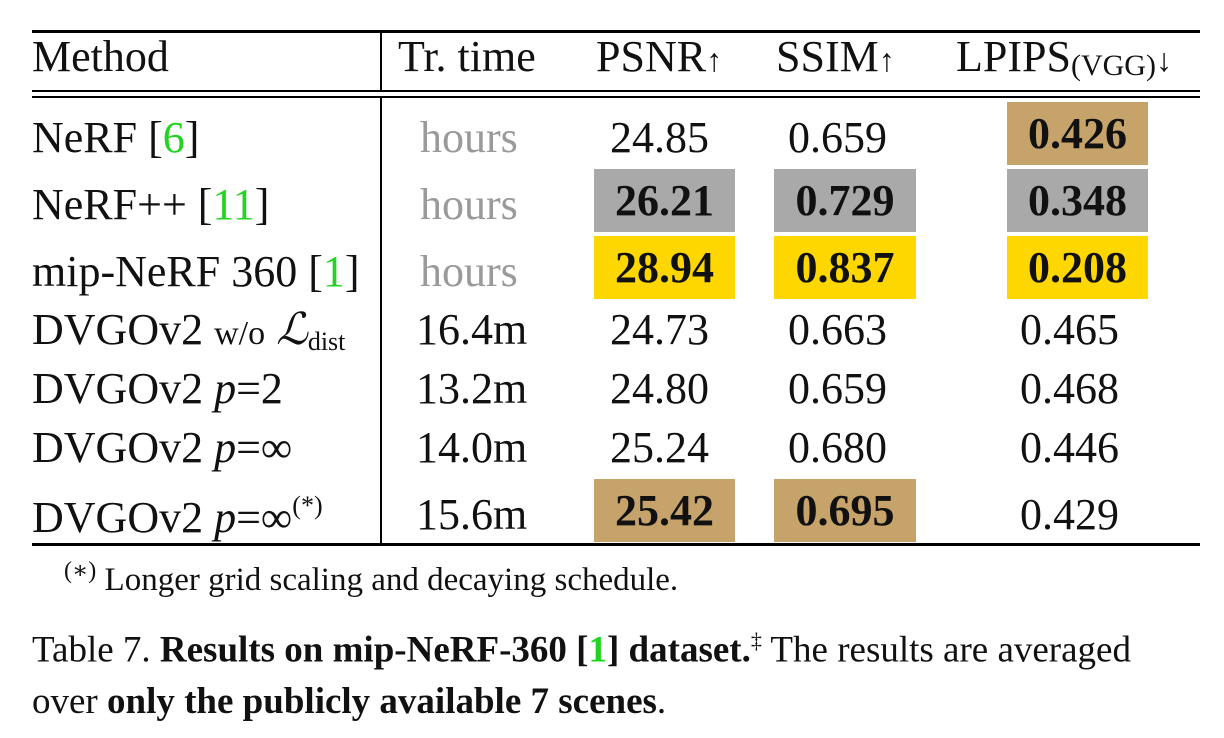  What do you see at coordinates (659, 329) in the screenshot?
I see `cell-psnr-dvgo-wo-ldist: 24.73` at bounding box center [659, 329].